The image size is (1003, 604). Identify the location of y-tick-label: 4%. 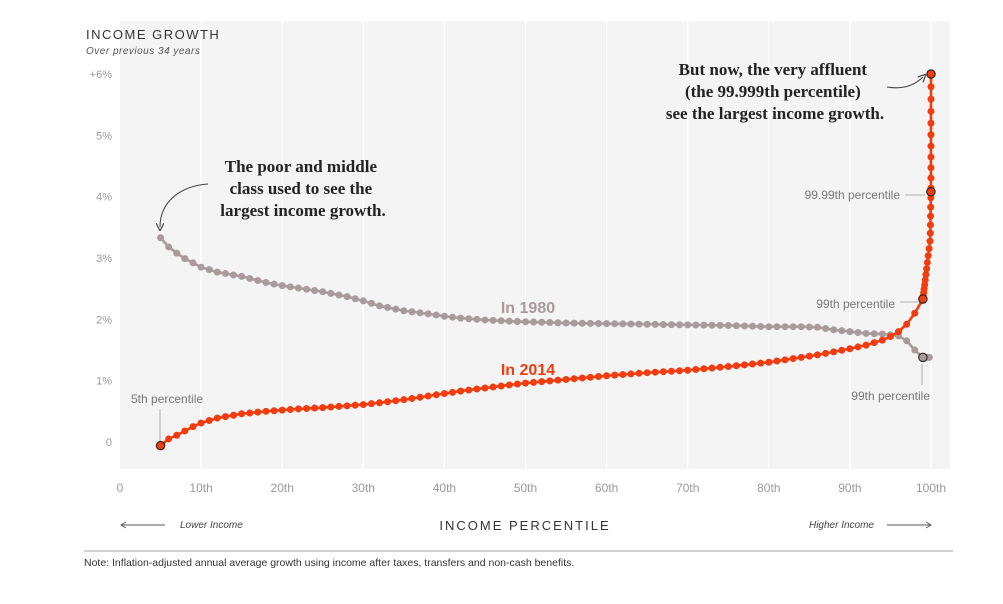
(104, 198).